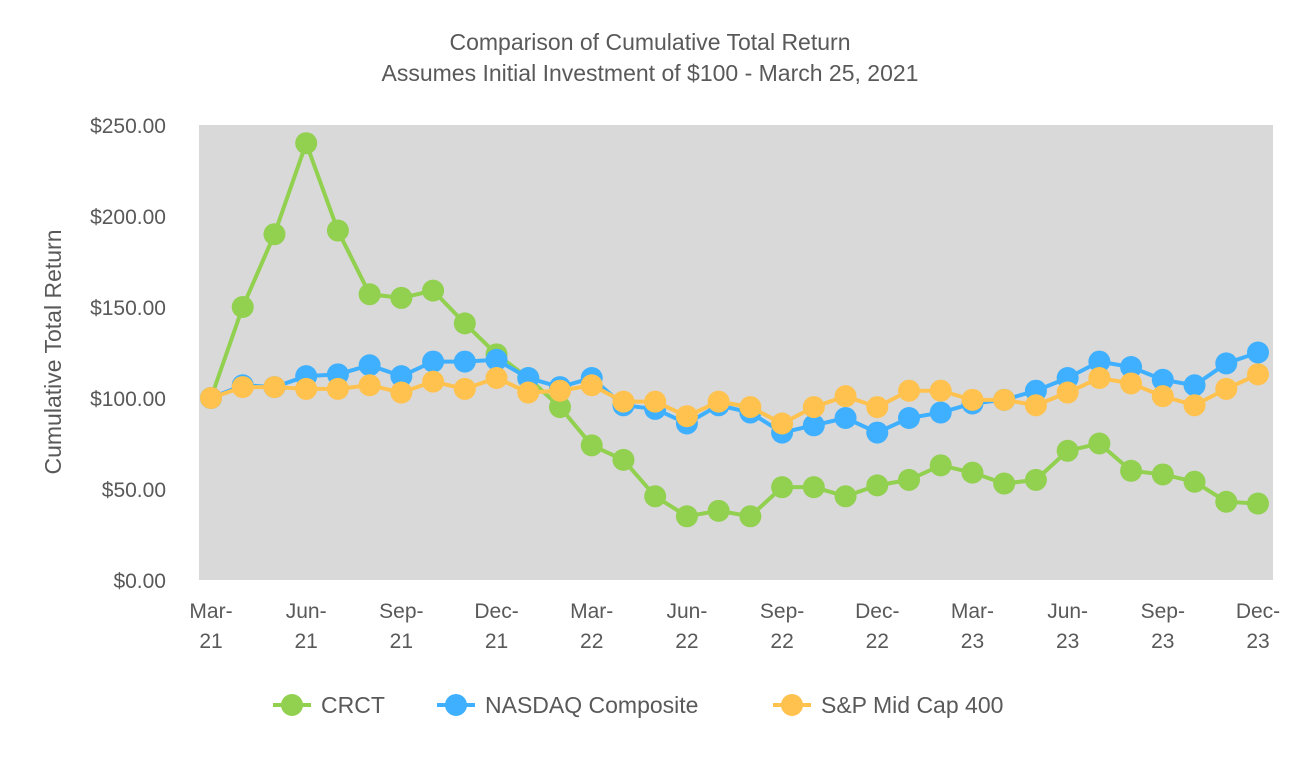  I want to click on legend-item: NASDAQ Composite, so click(567, 705).